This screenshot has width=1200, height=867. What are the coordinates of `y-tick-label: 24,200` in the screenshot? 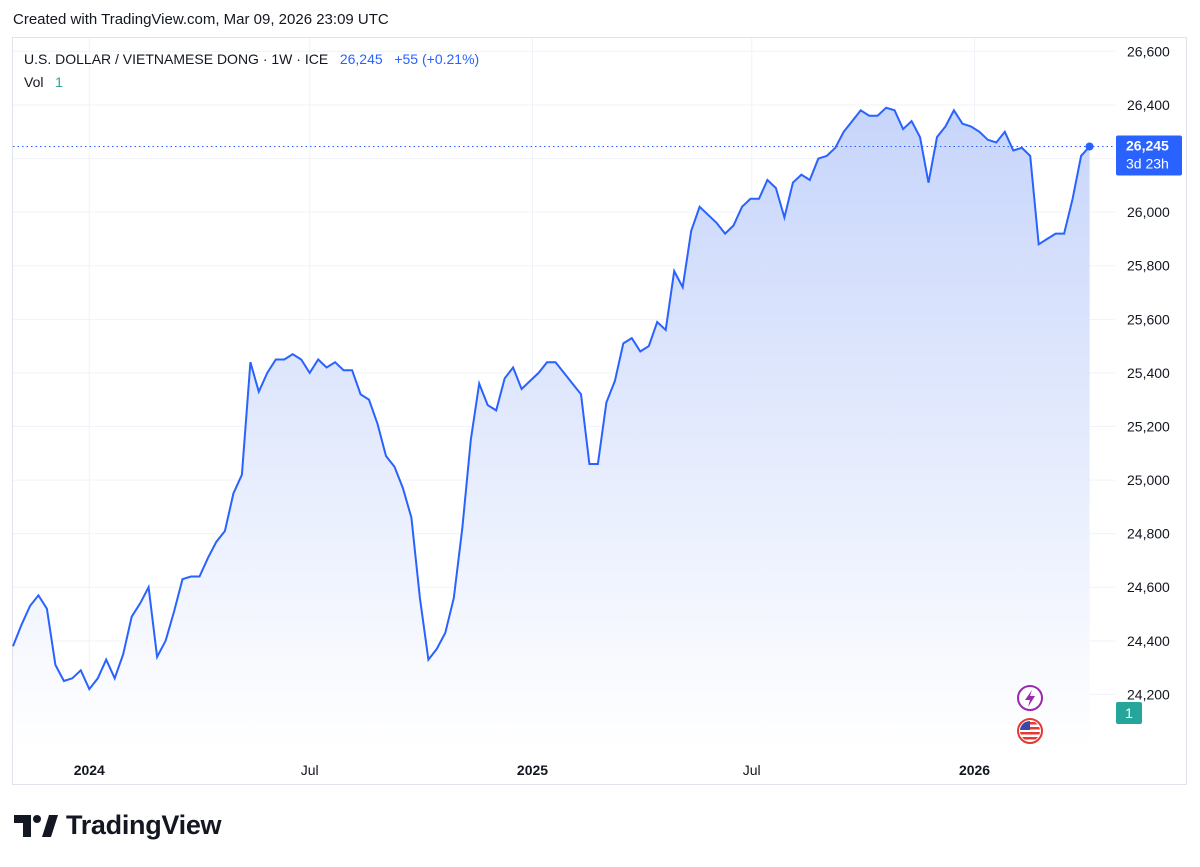 It's located at (1148, 694).